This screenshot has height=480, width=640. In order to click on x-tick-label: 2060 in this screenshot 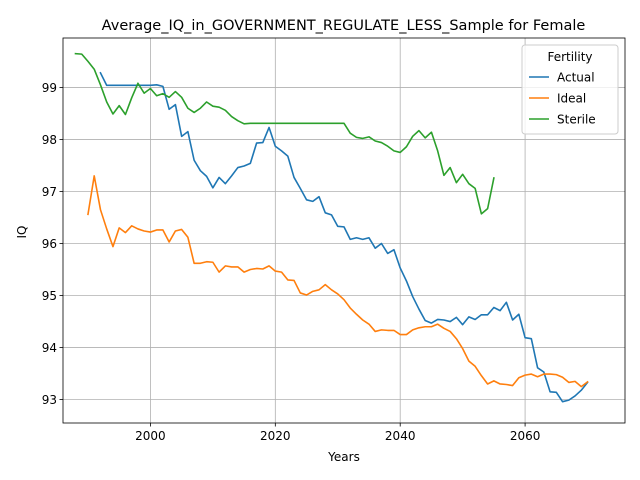, I will do `click(525, 436)`.